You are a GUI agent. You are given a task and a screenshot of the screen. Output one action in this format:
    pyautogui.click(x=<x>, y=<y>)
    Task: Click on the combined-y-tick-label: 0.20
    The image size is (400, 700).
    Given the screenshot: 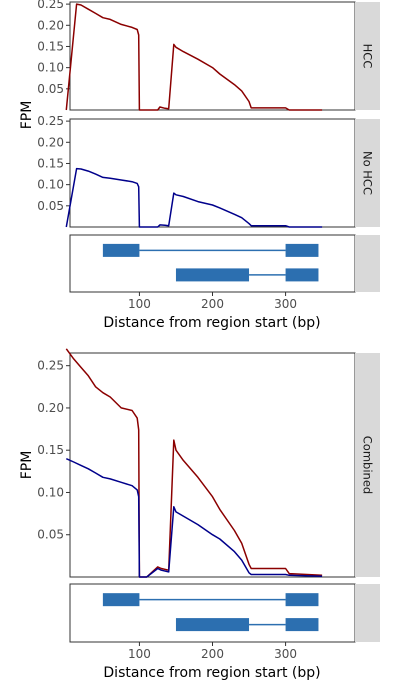 What is the action you would take?
    pyautogui.click(x=50, y=408)
    